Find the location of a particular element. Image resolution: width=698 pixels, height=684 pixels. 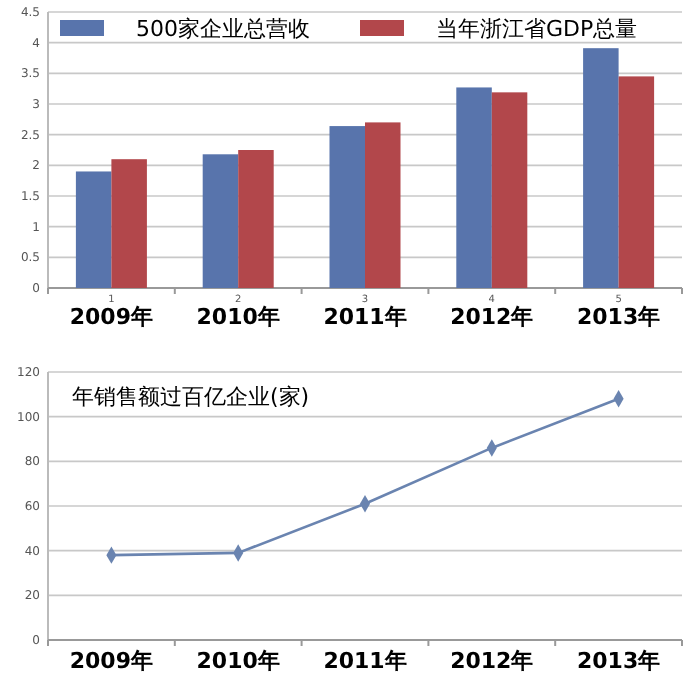

text: 年销售额过百亿企业(家) is located at coordinates (191, 397).